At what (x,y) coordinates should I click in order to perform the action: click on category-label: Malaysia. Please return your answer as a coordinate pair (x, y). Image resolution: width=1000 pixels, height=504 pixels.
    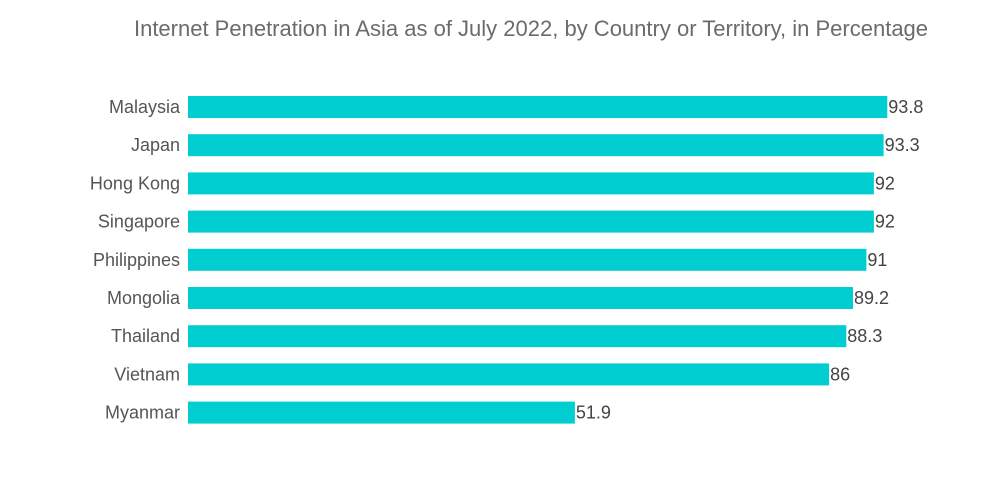
    Looking at the image, I should click on (145, 107).